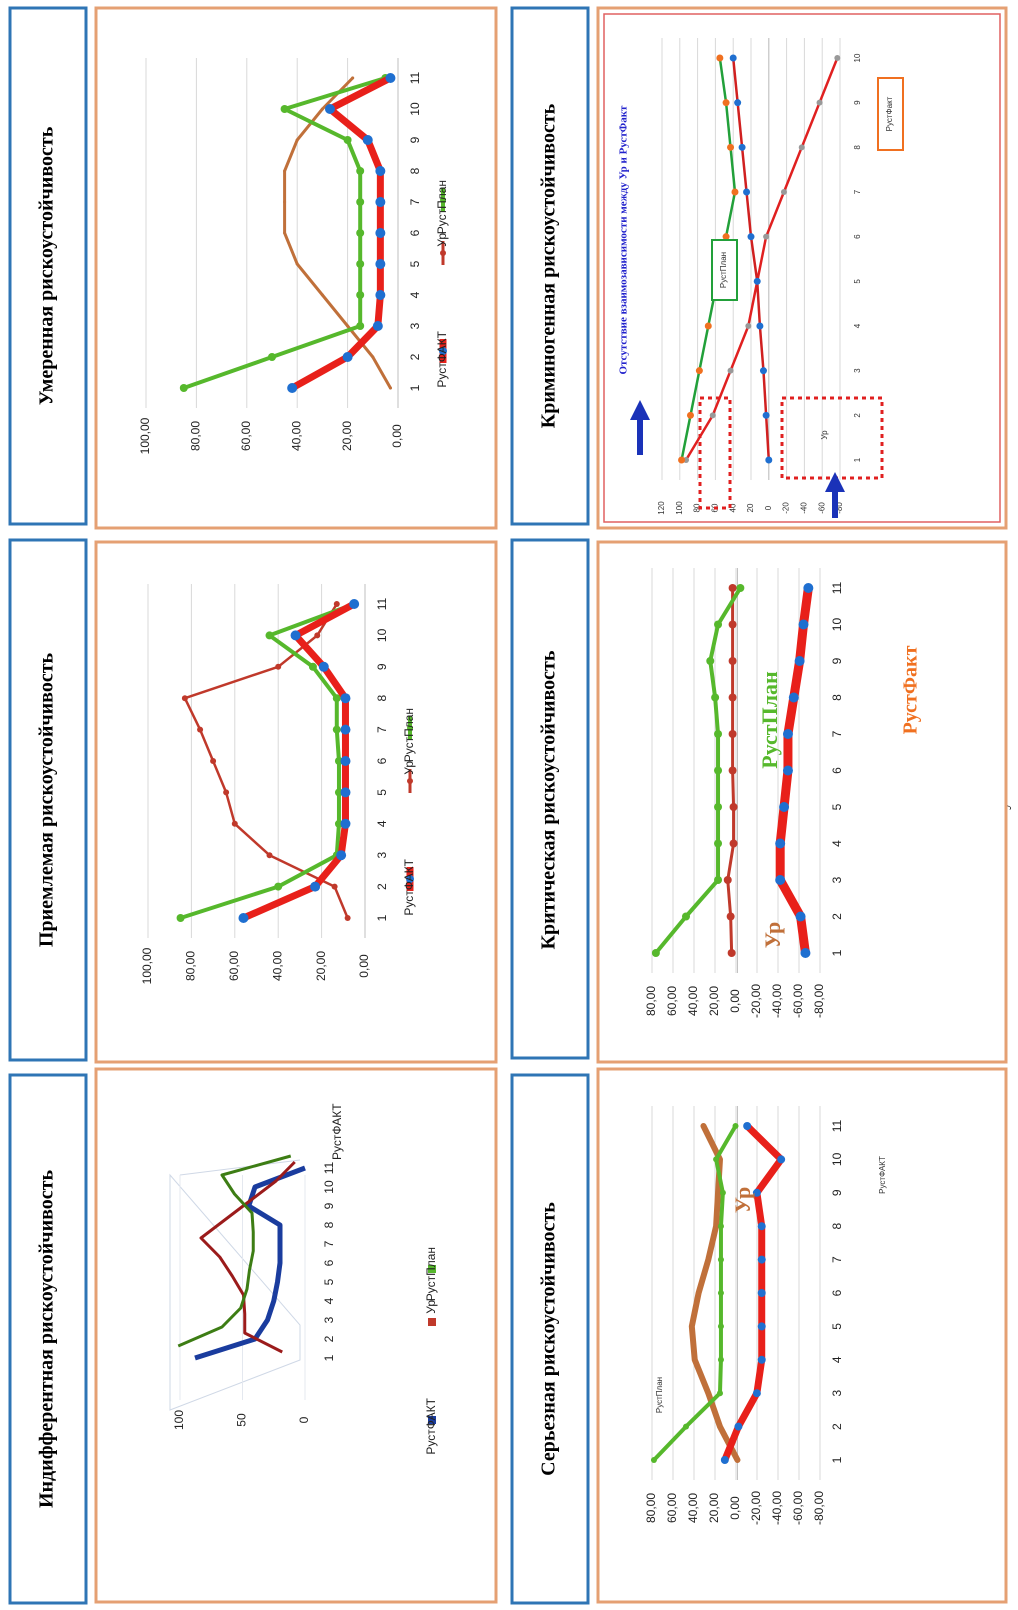 This screenshot has width=1018, height=1610. What do you see at coordinates (777, 1001) in the screenshot?
I see `y-tick-label: -40,00` at bounding box center [777, 1001].